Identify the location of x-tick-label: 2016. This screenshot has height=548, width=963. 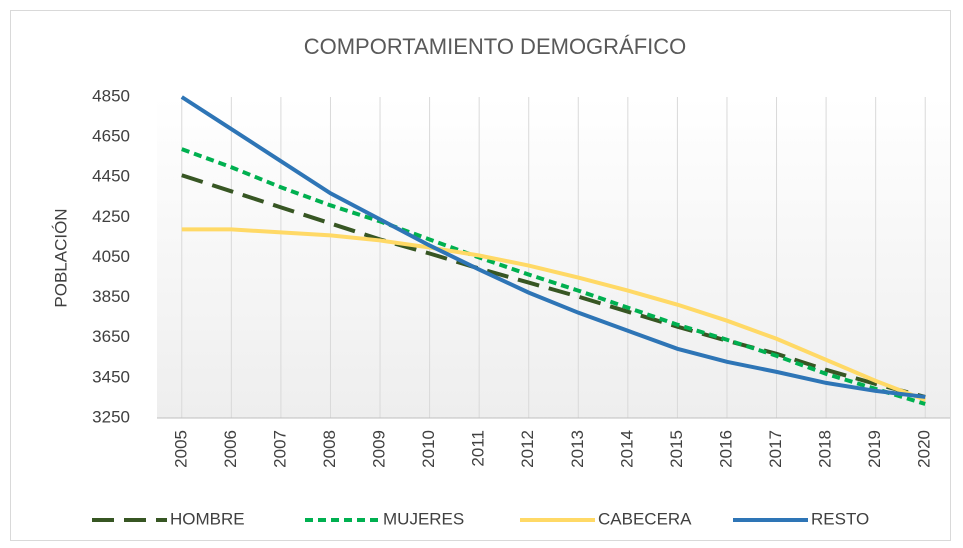
(725, 449).